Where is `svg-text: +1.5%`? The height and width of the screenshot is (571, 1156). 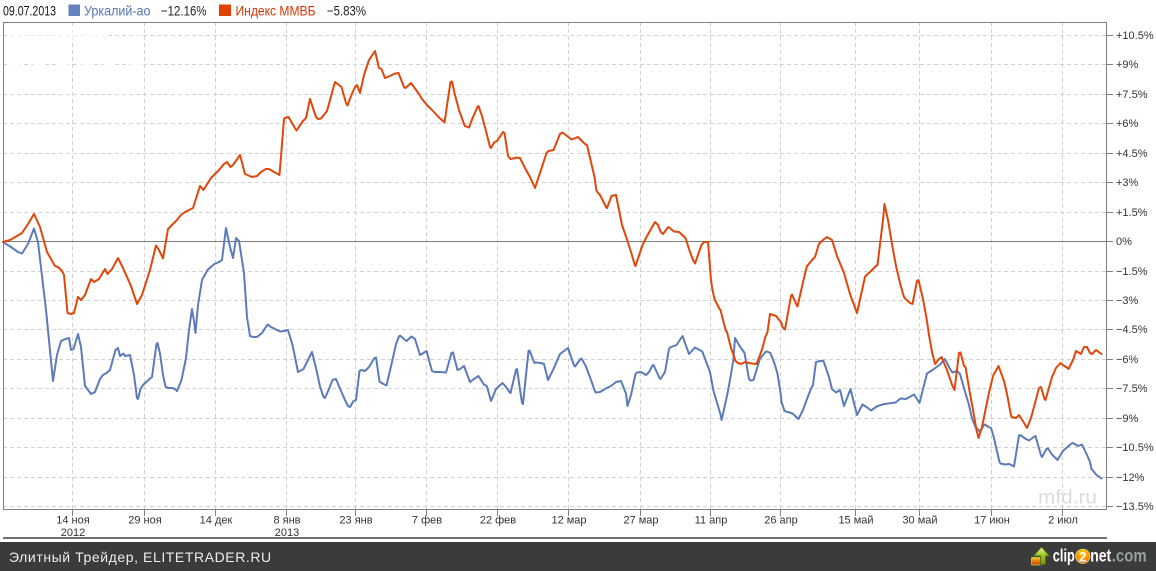 svg-text: +1.5% is located at coordinates (1132, 213).